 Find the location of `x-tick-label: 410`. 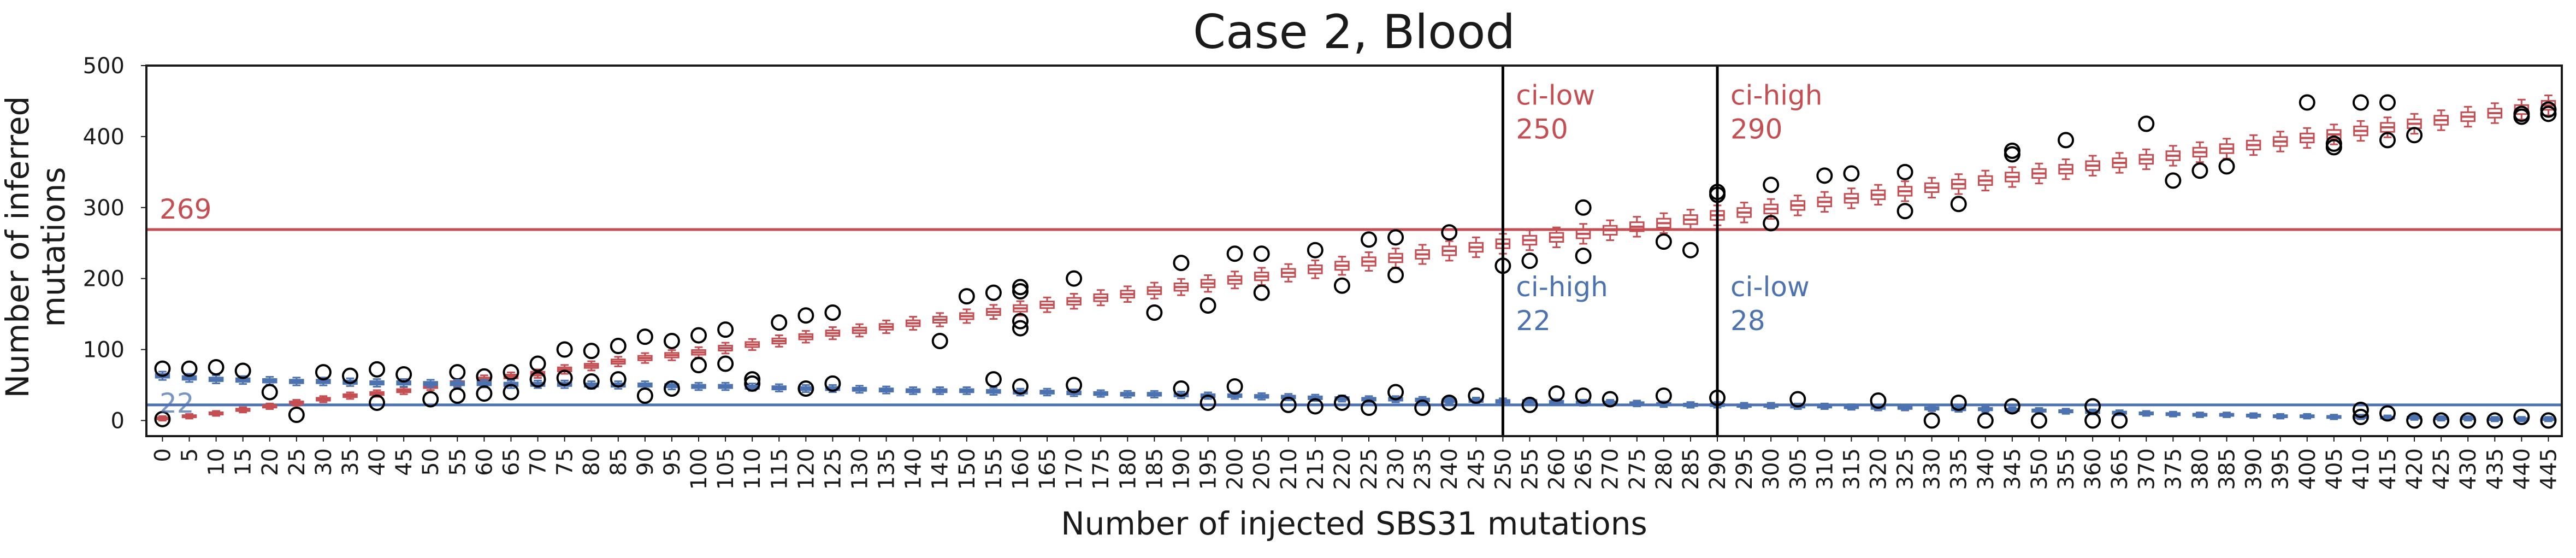

x-tick-label: 410 is located at coordinates (2361, 469).